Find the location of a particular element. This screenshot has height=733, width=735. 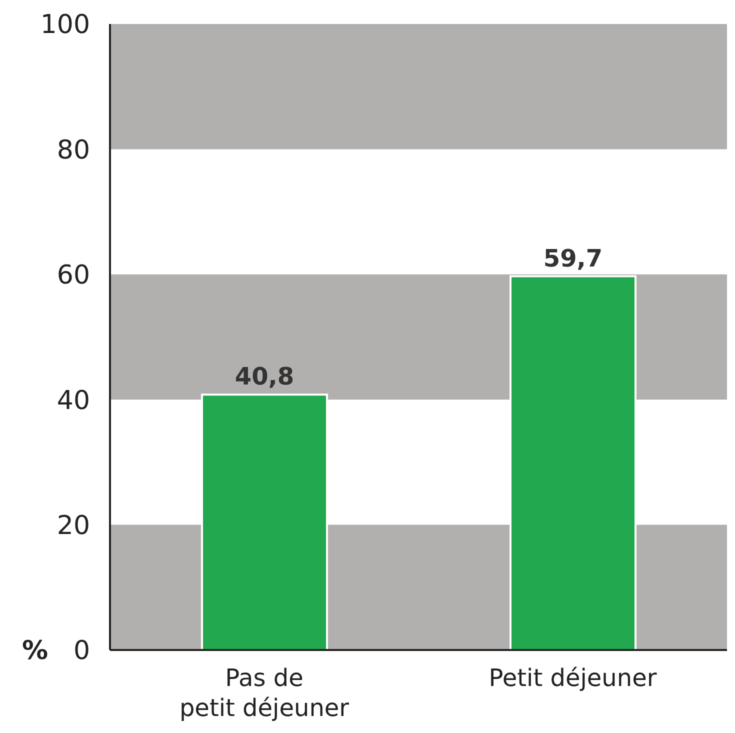

data-label: 59,7 is located at coordinates (573, 258).